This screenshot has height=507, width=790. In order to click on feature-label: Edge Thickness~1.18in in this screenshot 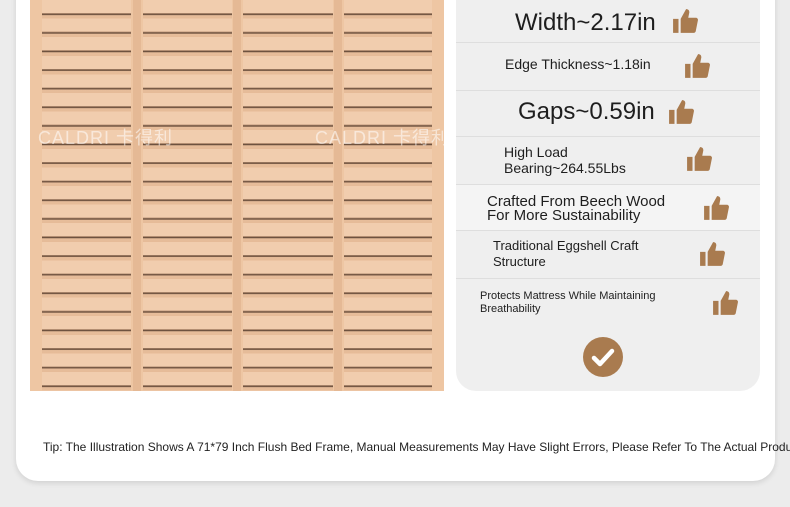, I will do `click(578, 64)`.